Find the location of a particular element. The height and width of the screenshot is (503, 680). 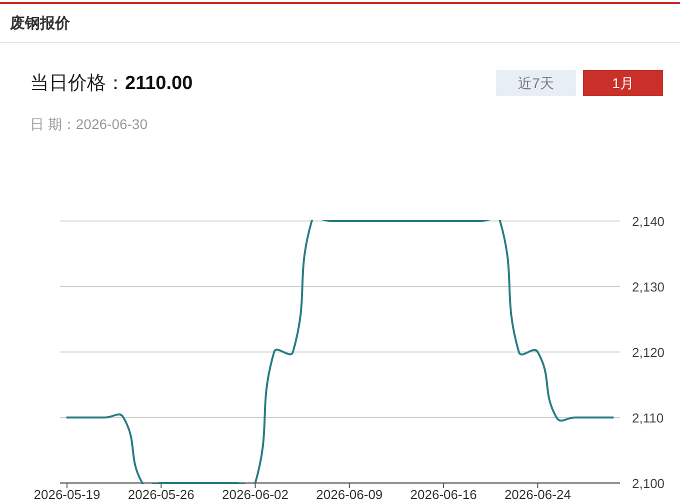

y-tick-label: 2,120 is located at coordinates (648, 352).